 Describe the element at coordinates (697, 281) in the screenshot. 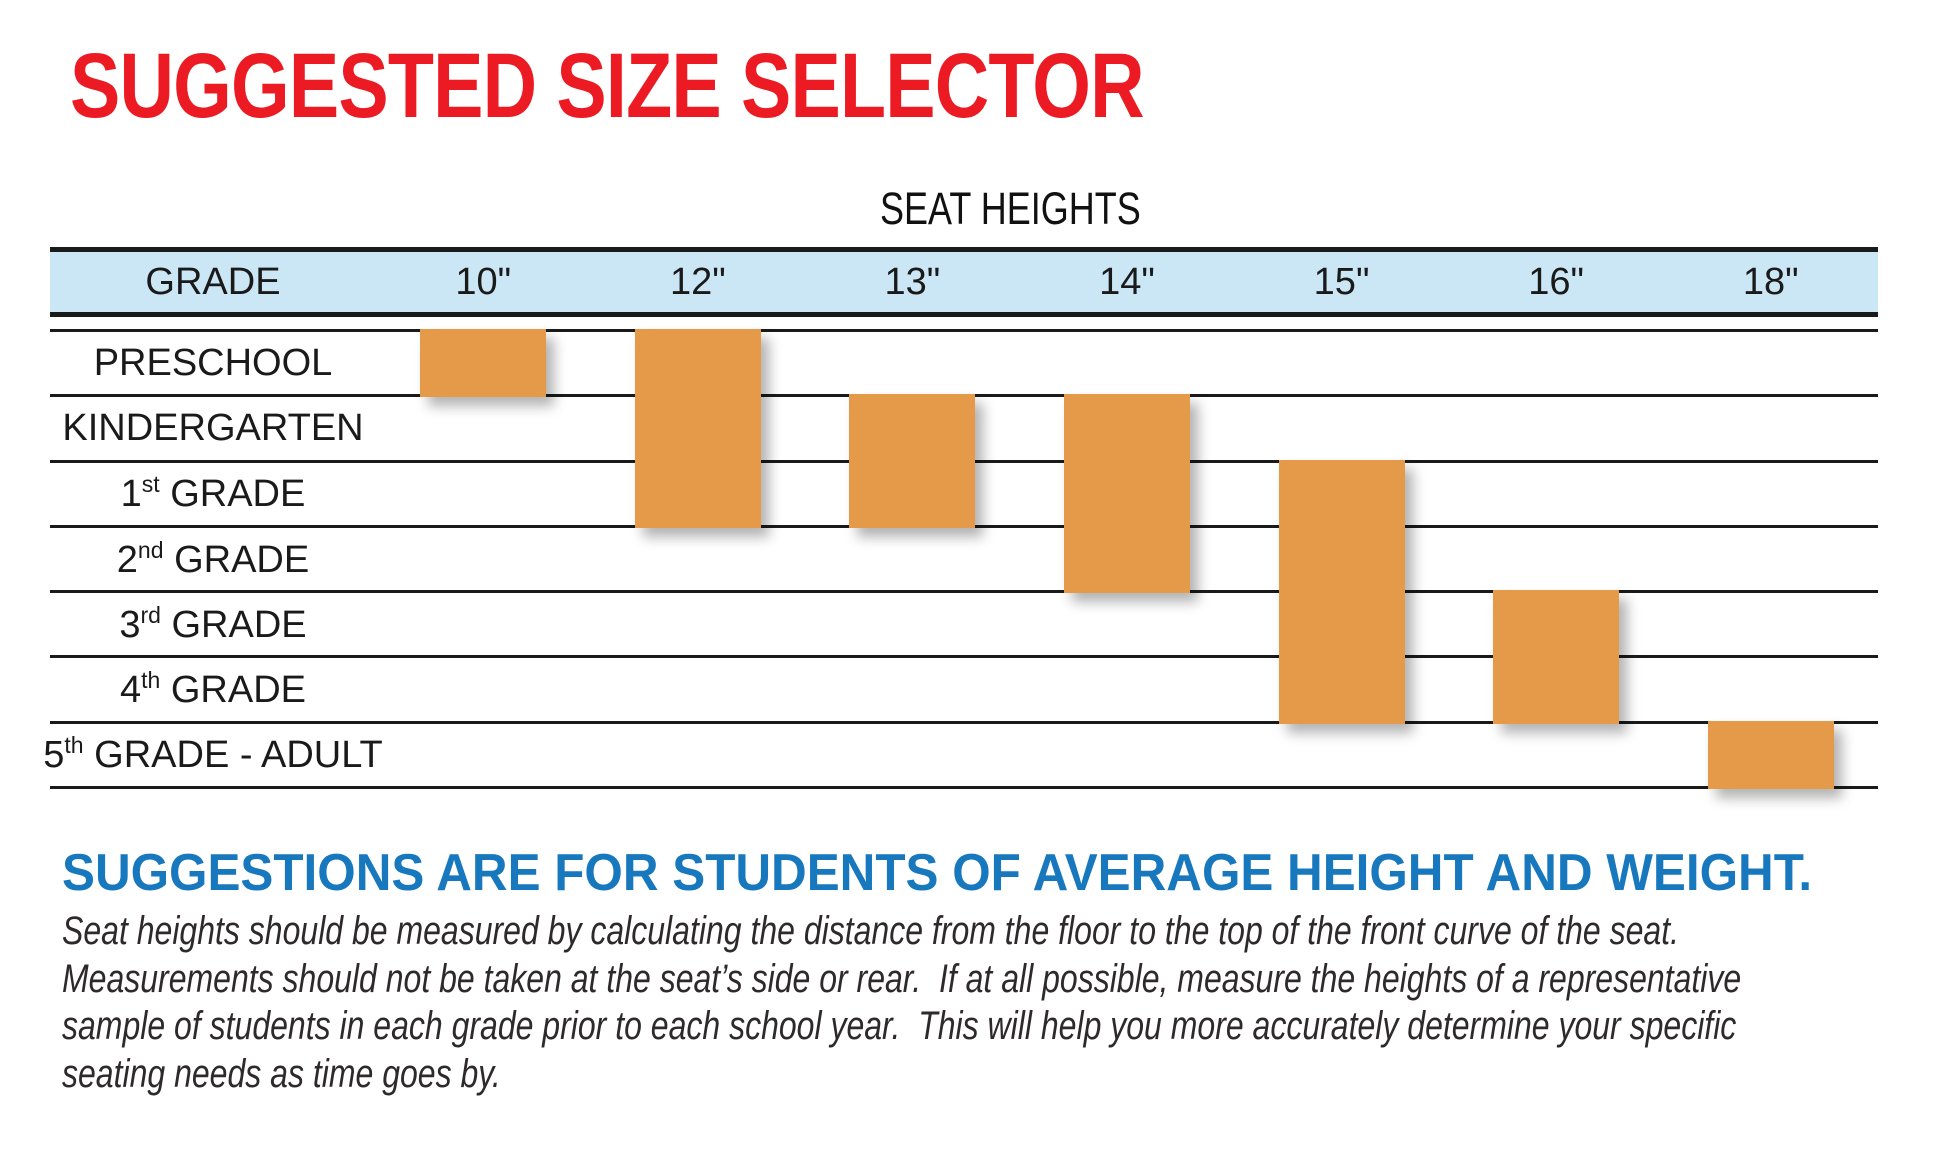

I see `seat-height-column-header: 12"` at that location.